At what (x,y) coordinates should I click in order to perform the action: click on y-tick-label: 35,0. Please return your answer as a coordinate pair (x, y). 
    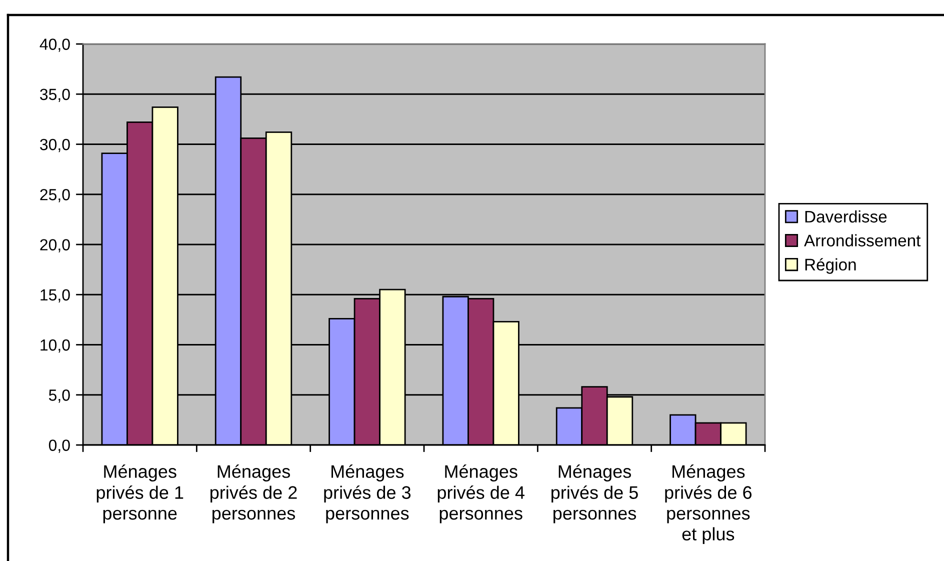
    Looking at the image, I should click on (55, 95).